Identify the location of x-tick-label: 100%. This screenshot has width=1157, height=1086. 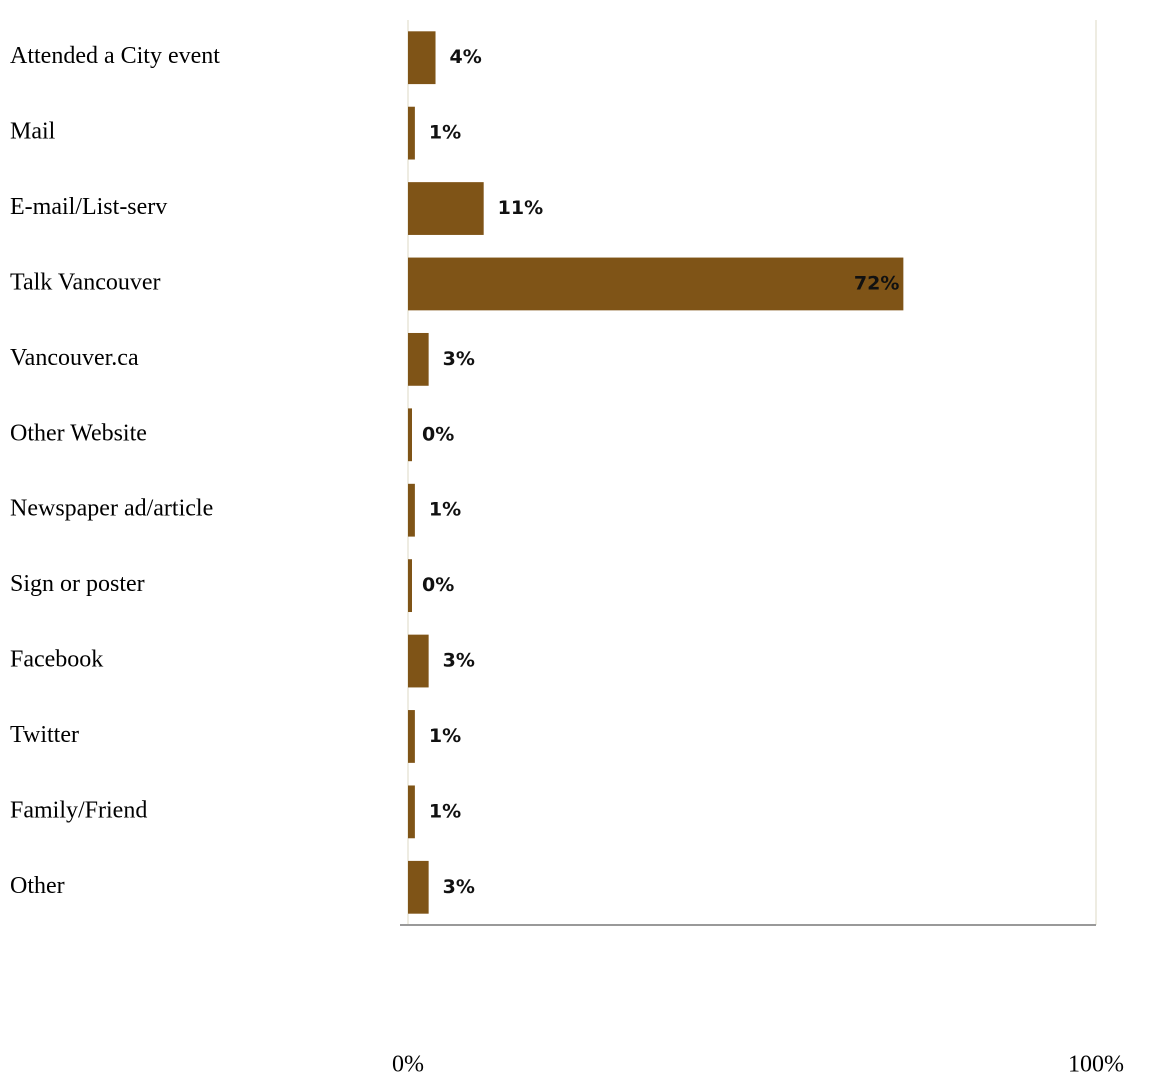
(1096, 1065).